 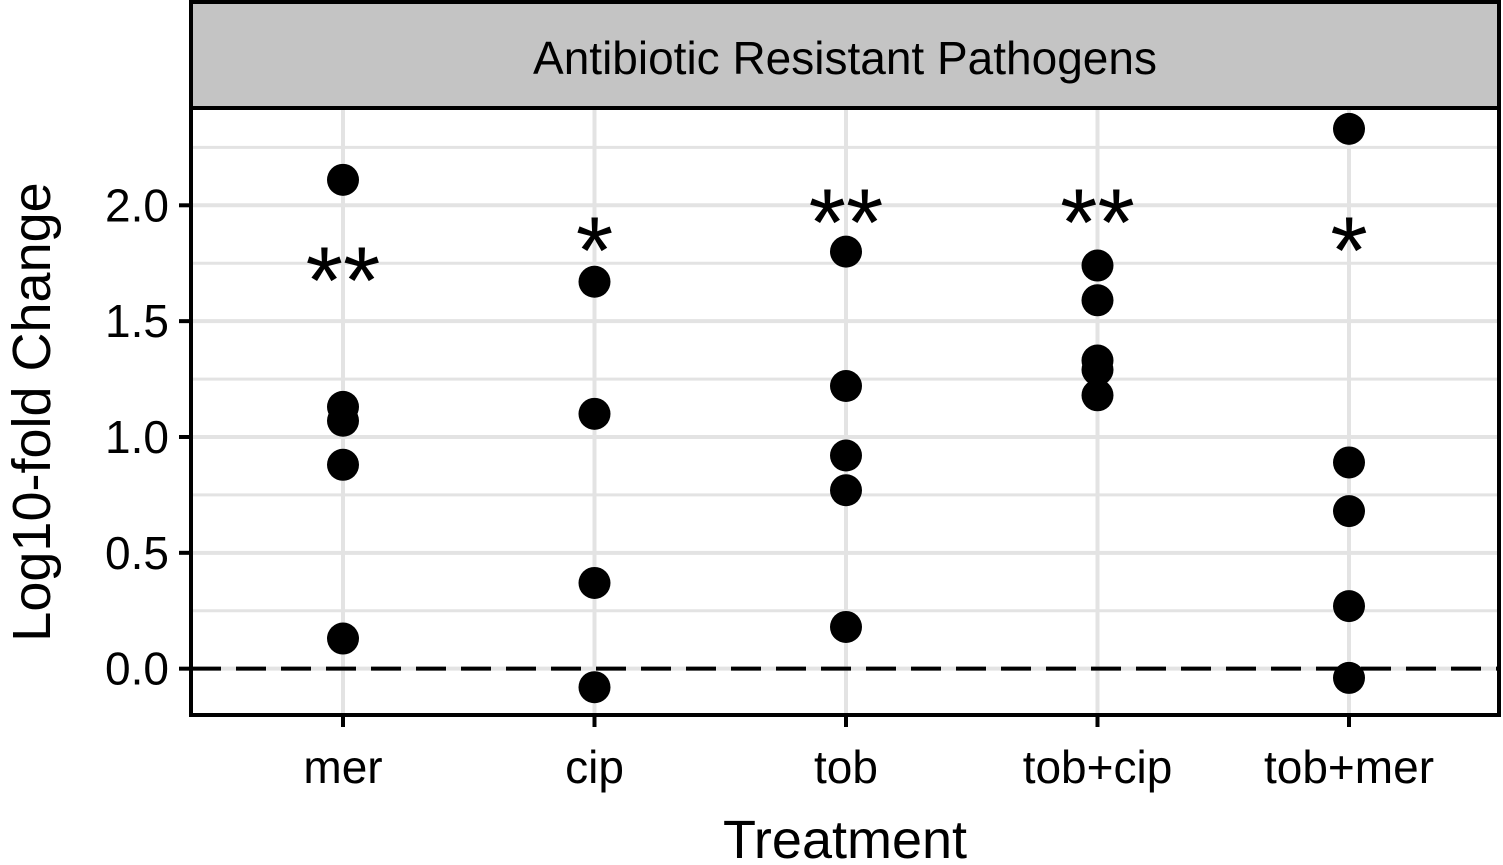 What do you see at coordinates (137, 669) in the screenshot?
I see `y-tick-label: 0.0` at bounding box center [137, 669].